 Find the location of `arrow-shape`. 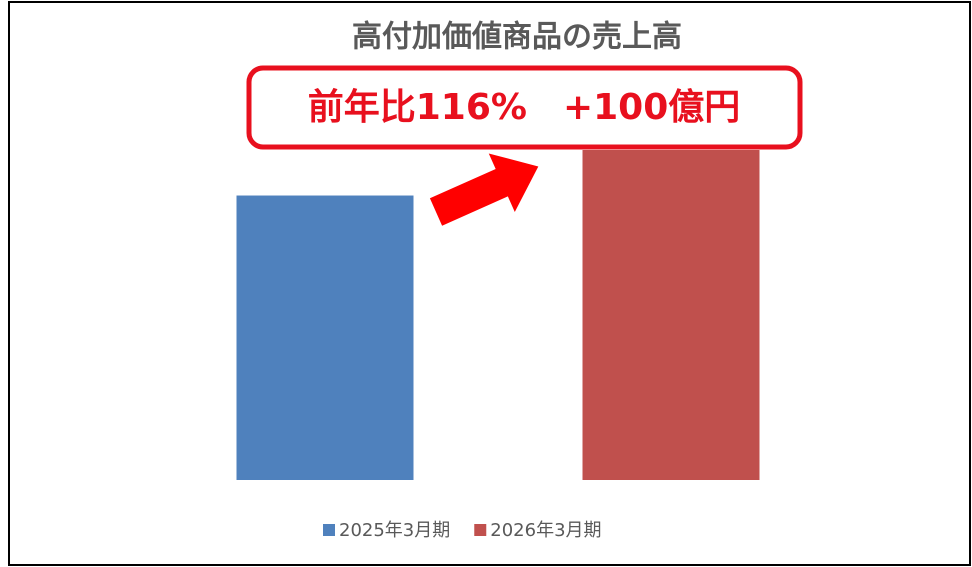

arrow-shape is located at coordinates (484, 189).